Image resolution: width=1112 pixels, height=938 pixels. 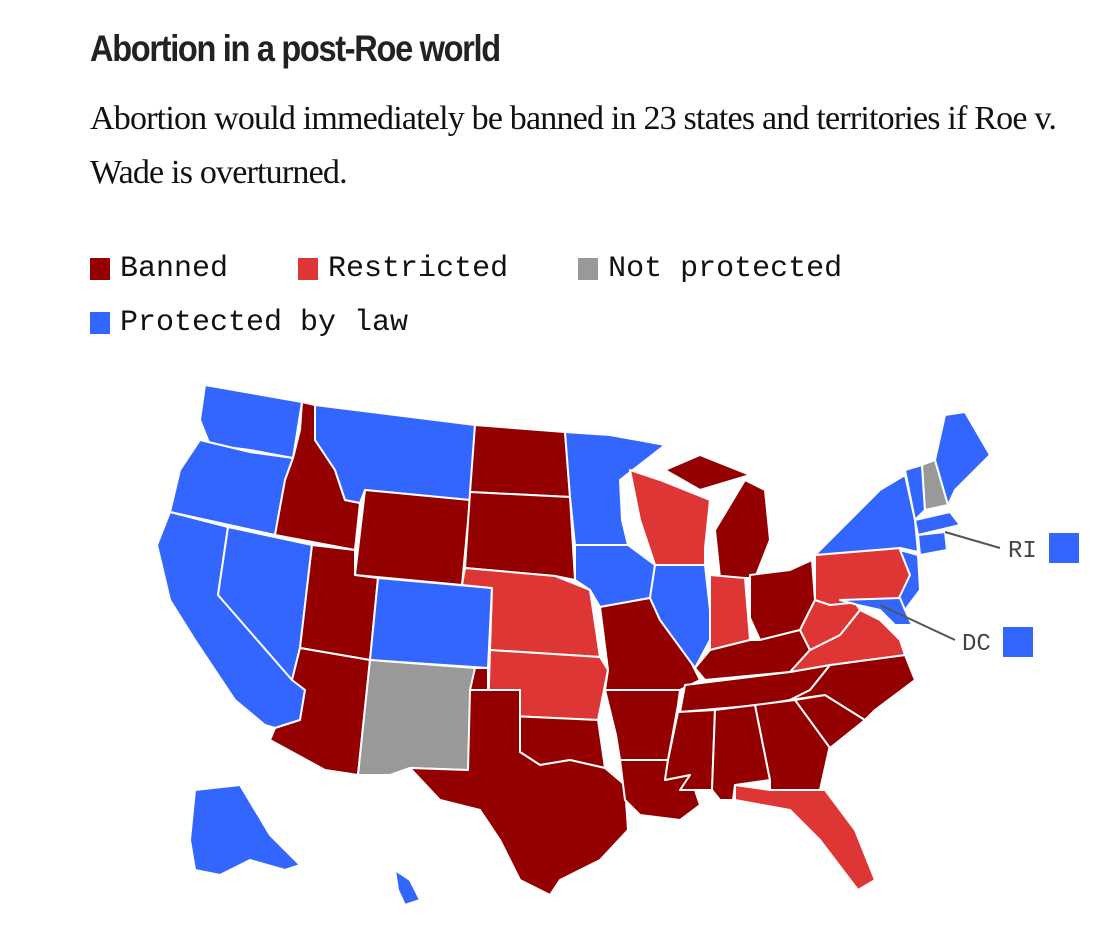 What do you see at coordinates (917, 622) in the screenshot?
I see `dc-leader-line` at bounding box center [917, 622].